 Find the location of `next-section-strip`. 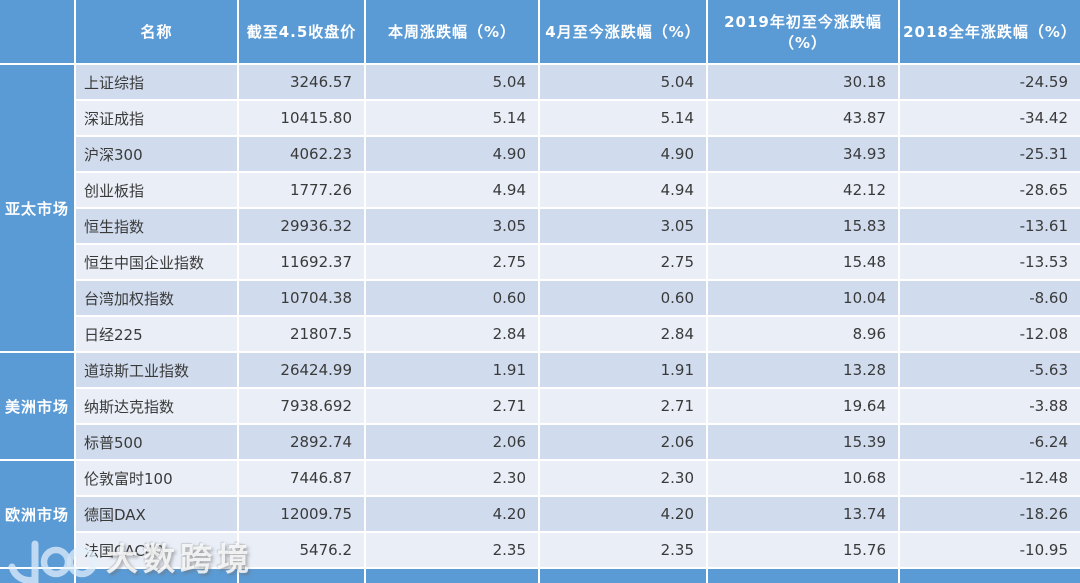

next-section-strip is located at coordinates (540, 576).